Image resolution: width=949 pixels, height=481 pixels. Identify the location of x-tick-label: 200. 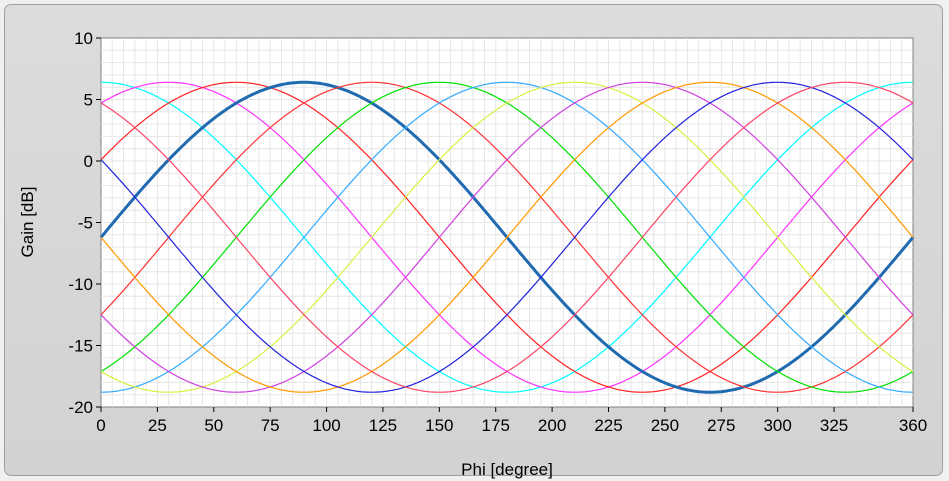
(552, 425).